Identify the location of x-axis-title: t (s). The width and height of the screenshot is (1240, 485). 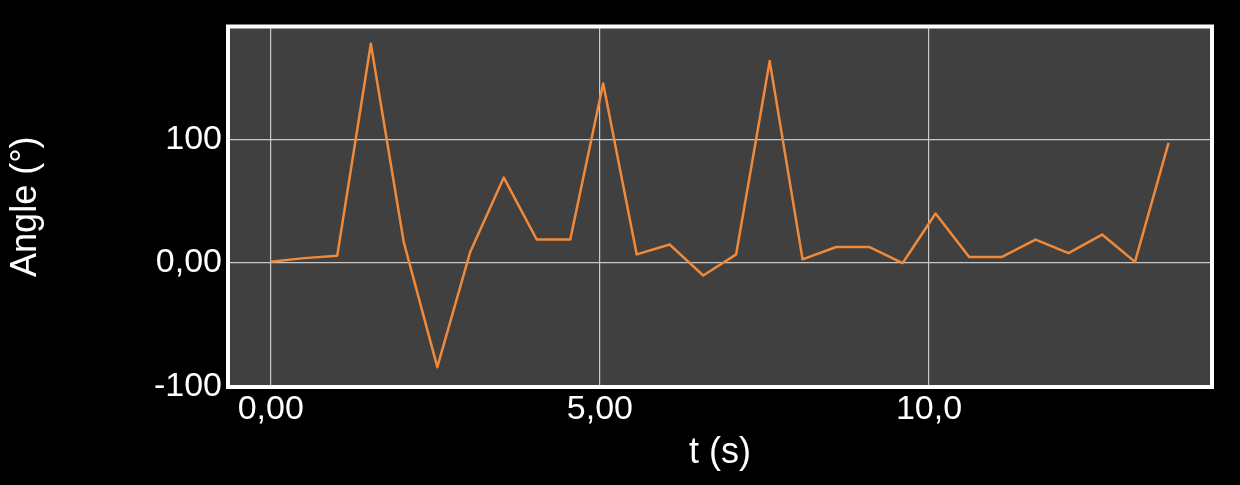
(720, 451).